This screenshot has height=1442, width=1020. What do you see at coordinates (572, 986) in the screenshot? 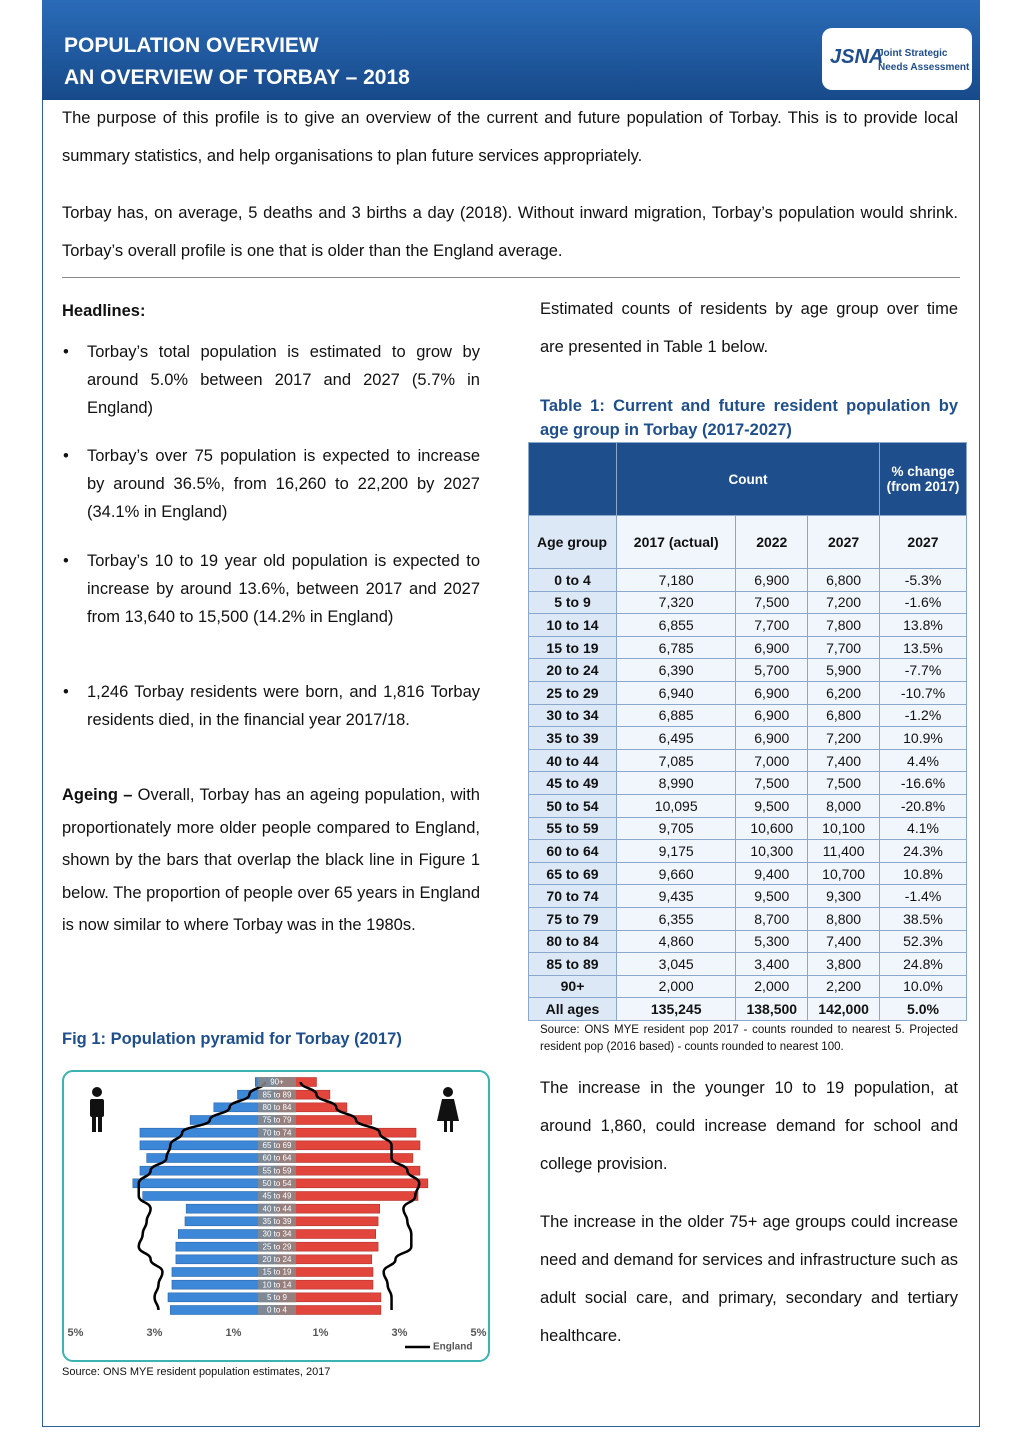
I see `table-cell: 90+` at bounding box center [572, 986].